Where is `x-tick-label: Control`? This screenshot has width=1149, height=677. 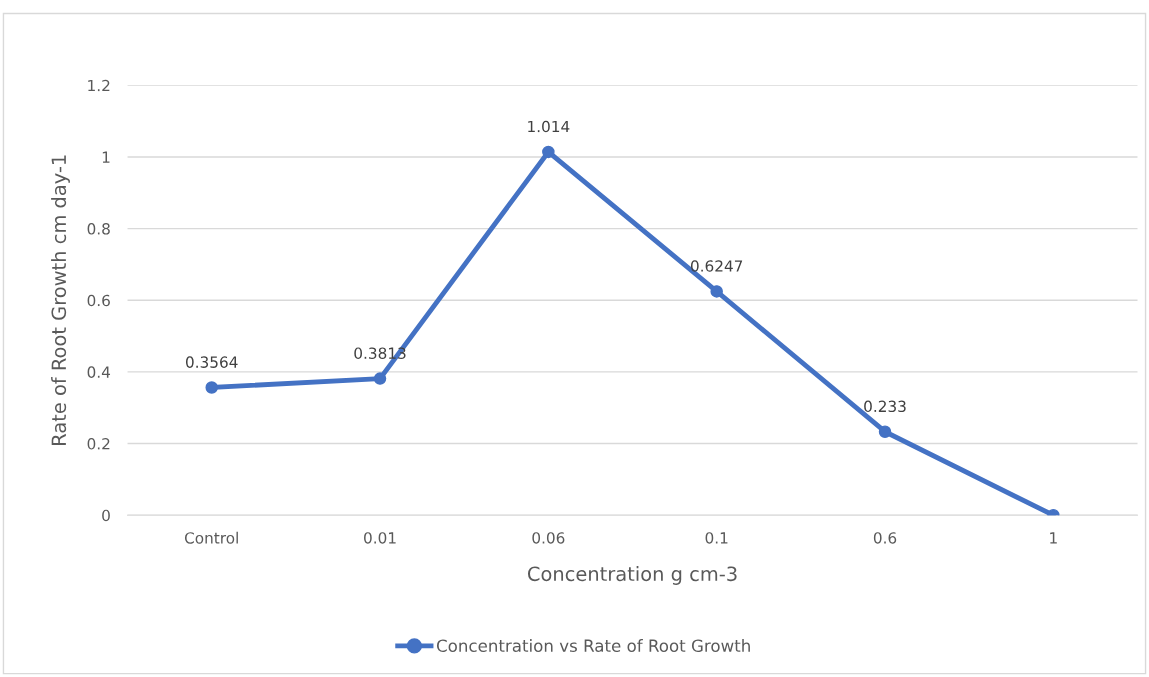
x-tick-label: Control is located at coordinates (211, 537).